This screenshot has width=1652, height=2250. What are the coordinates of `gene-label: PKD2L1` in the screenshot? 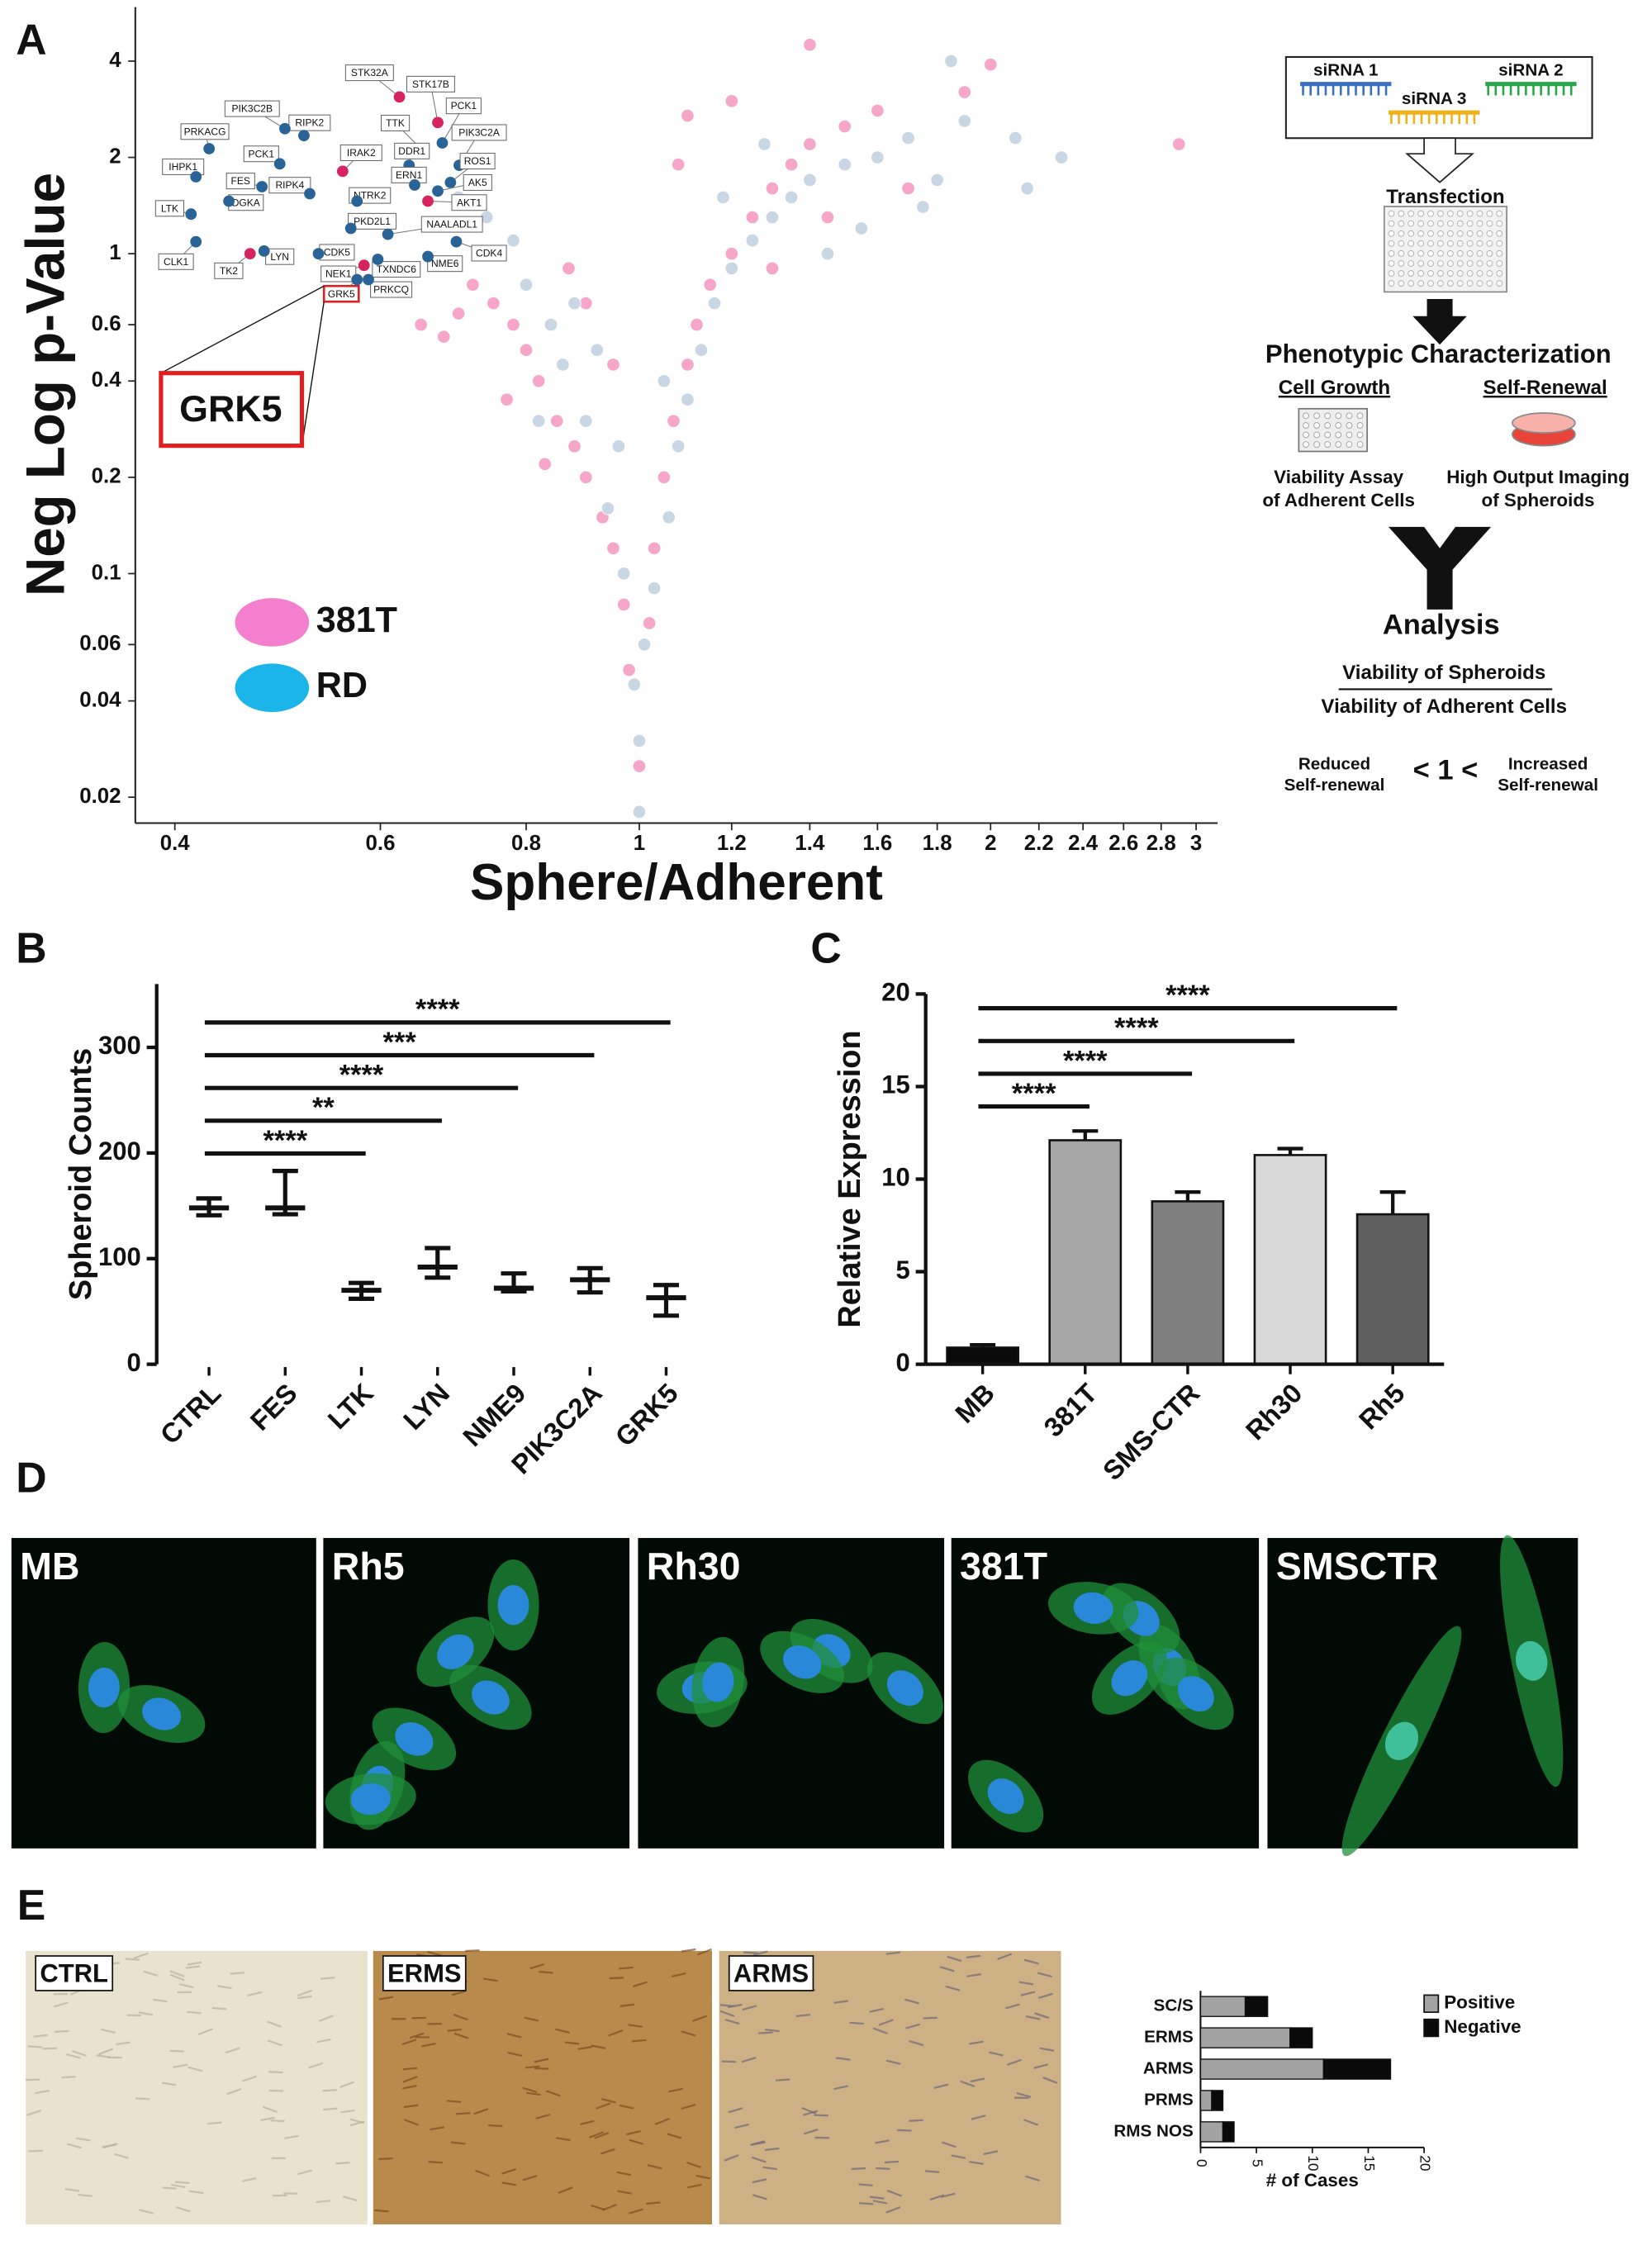 It's located at (372, 221).